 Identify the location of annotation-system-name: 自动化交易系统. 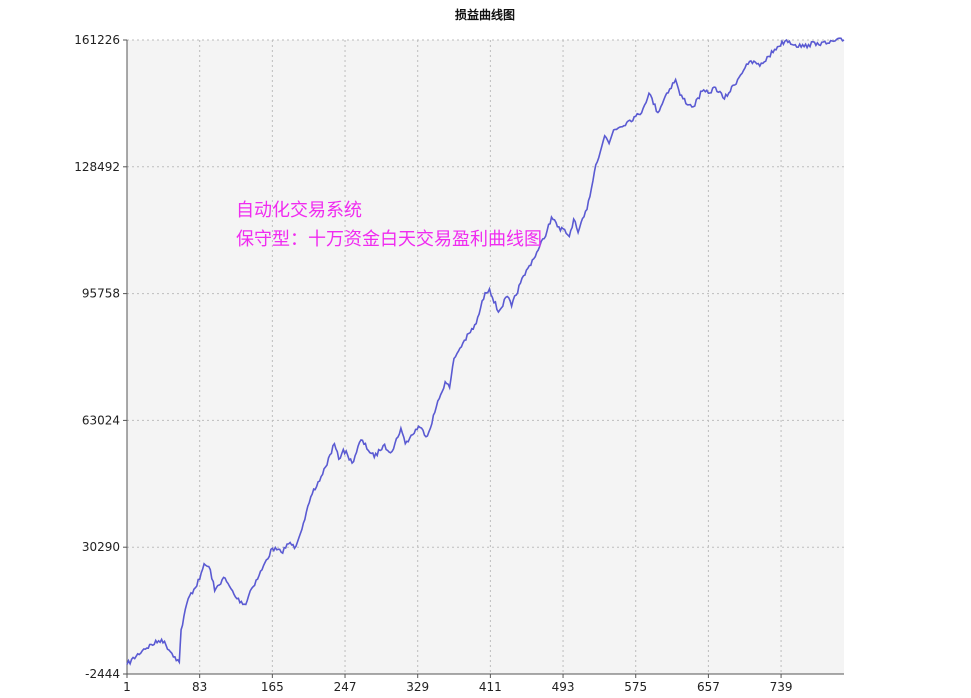
(299, 210).